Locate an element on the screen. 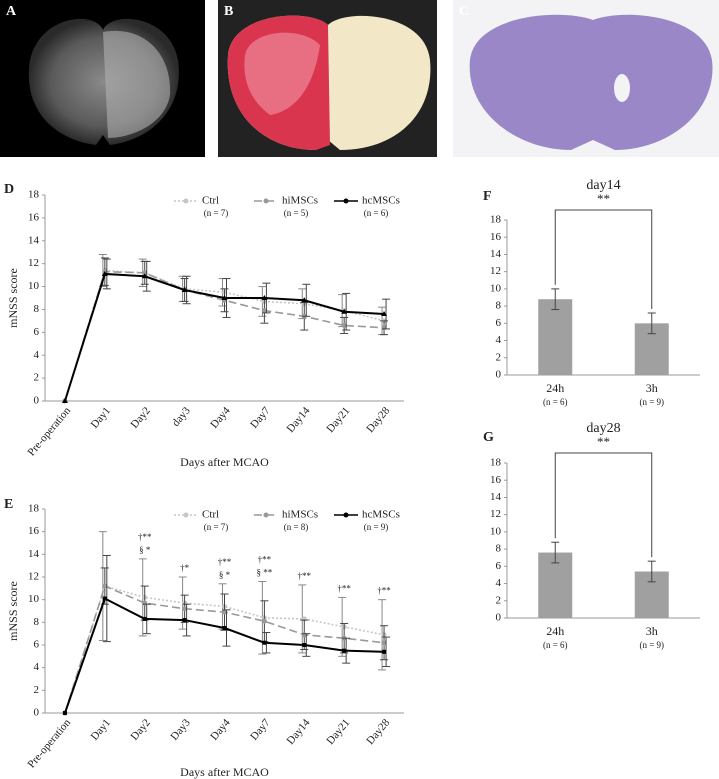 The width and height of the screenshot is (719, 779). legend-n: (n = 5) is located at coordinates (296, 213).